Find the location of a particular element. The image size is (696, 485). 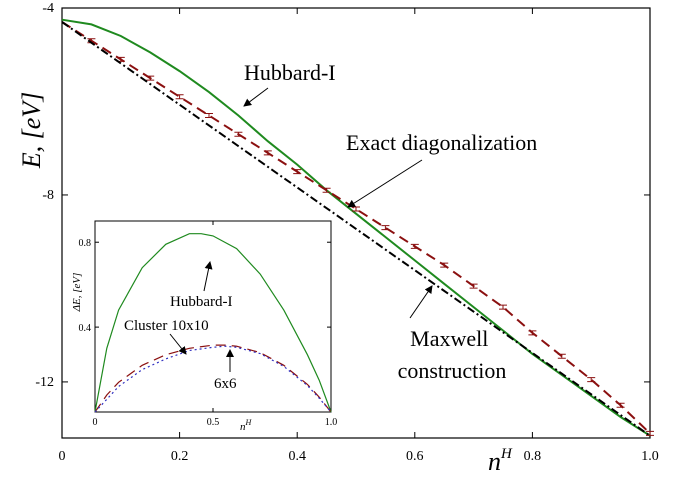

main-x-tick-label-0: 0 is located at coordinates (62, 456).